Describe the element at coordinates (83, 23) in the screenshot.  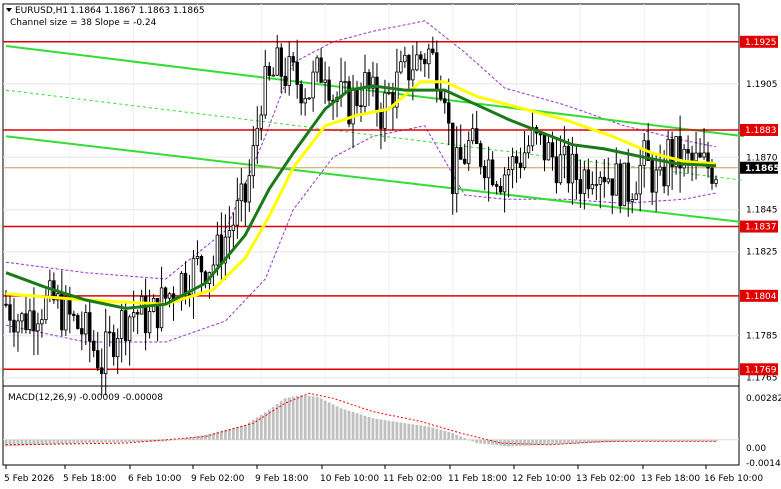
I see `channel-info: Channel size = 38 Slope = -0.24` at that location.